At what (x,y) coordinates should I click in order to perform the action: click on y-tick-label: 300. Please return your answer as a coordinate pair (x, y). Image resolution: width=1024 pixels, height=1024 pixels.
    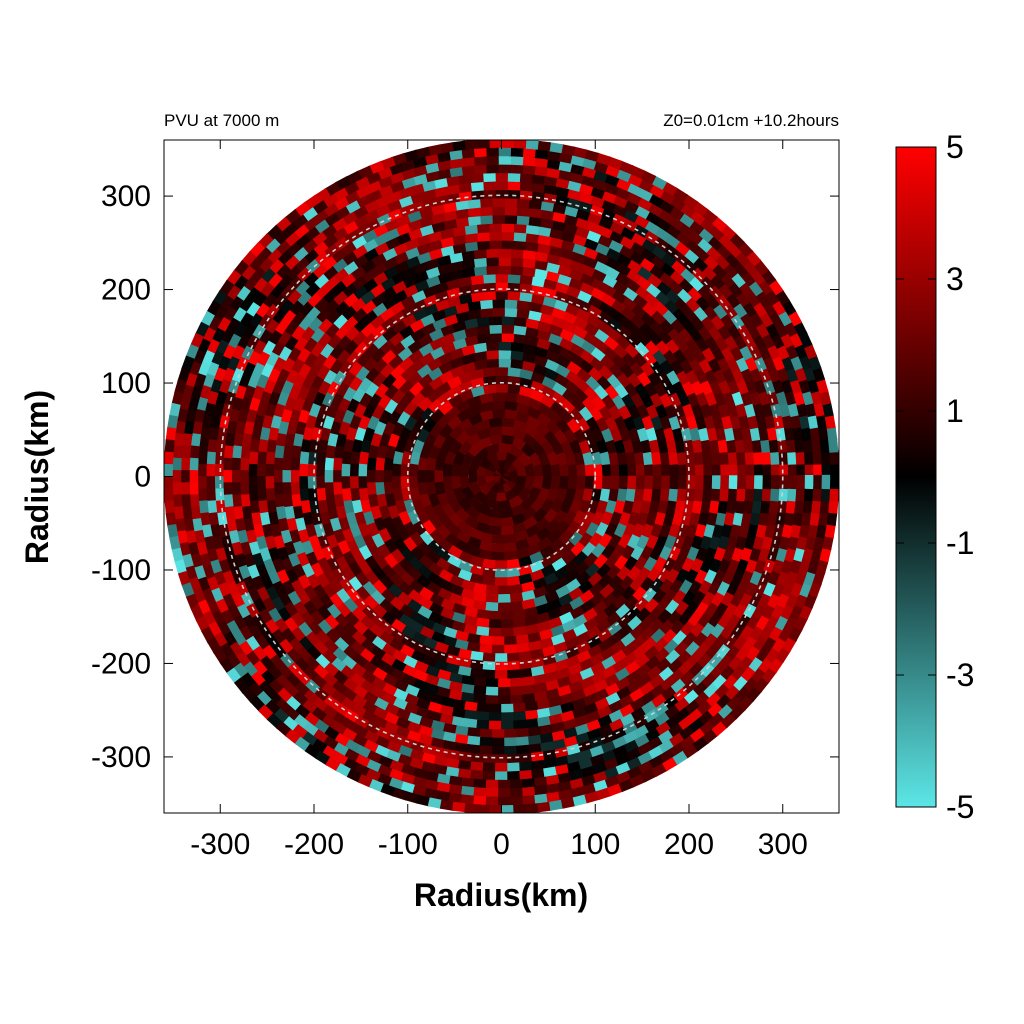
    Looking at the image, I should click on (126, 196).